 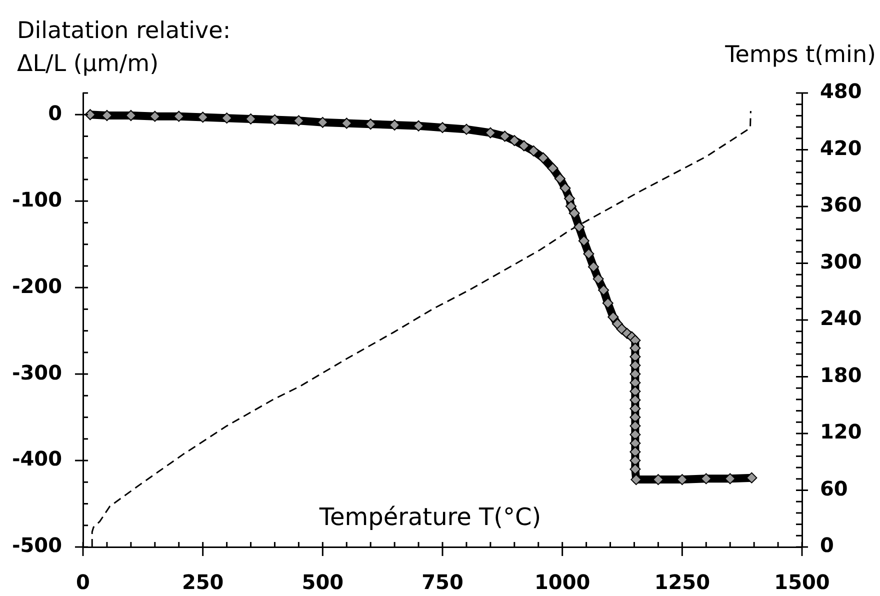 What do you see at coordinates (841, 148) in the screenshot?
I see `y2-tick-label: 420` at bounding box center [841, 148].